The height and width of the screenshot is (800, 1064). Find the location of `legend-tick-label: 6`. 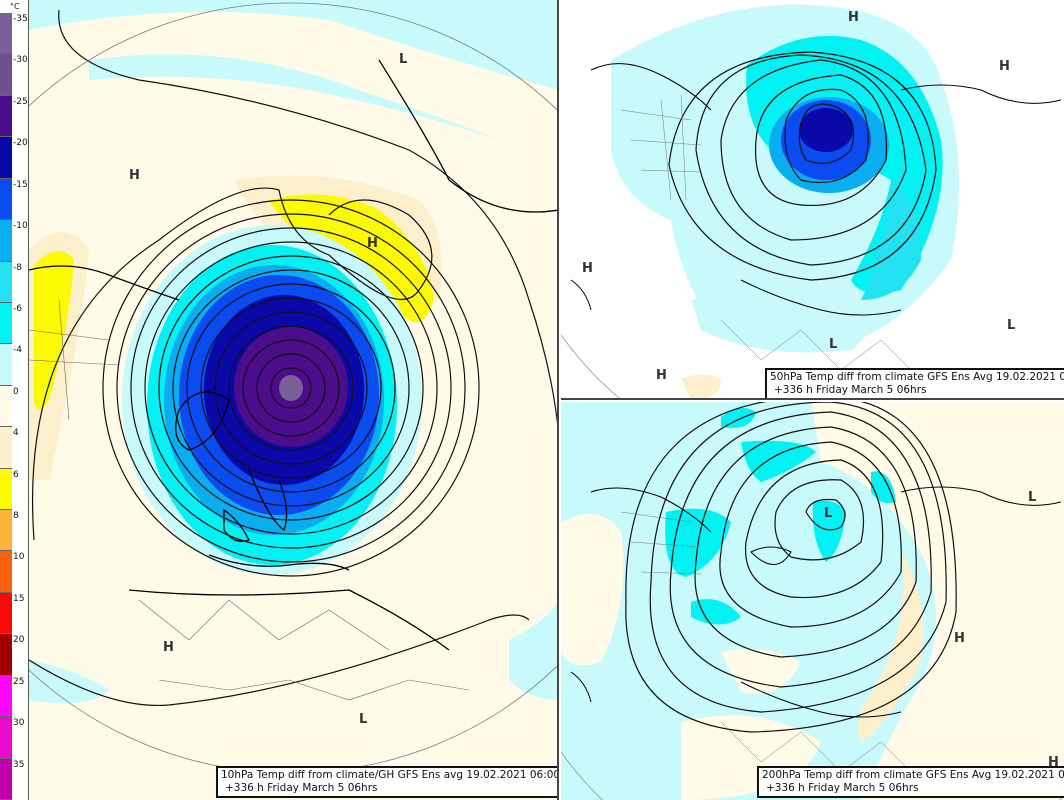

legend-tick-label: 6 is located at coordinates (16, 474).